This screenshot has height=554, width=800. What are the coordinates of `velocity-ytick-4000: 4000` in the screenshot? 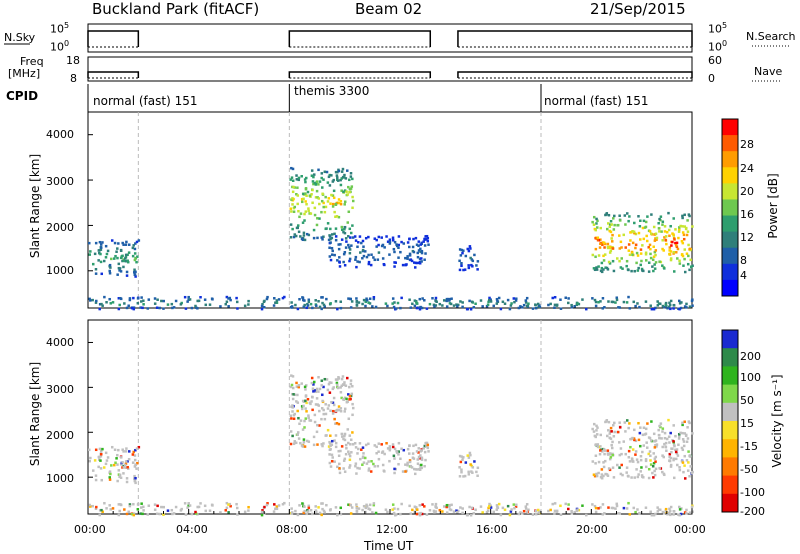 It's located at (60, 342).